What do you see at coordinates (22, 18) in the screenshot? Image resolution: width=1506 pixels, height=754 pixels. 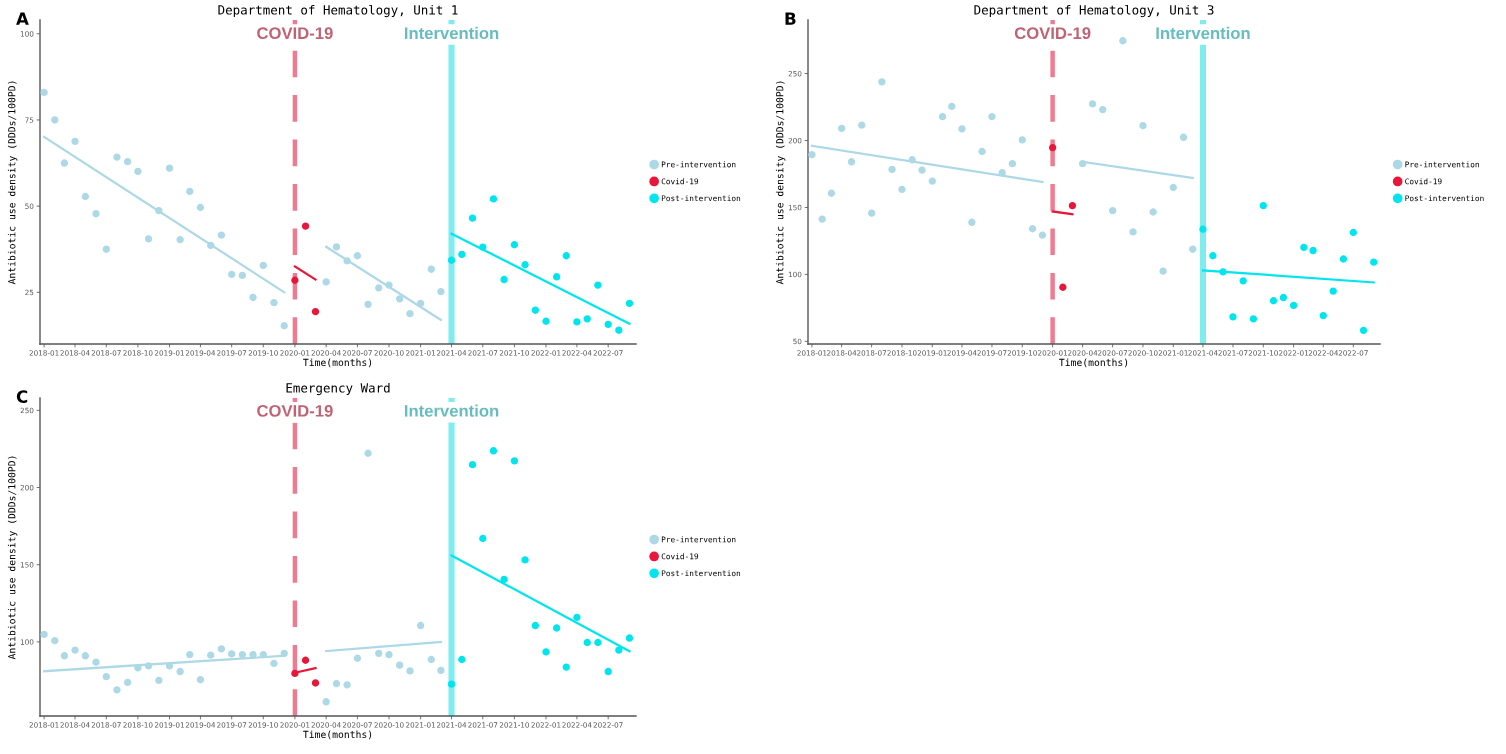 I see `text: A` at bounding box center [22, 18].